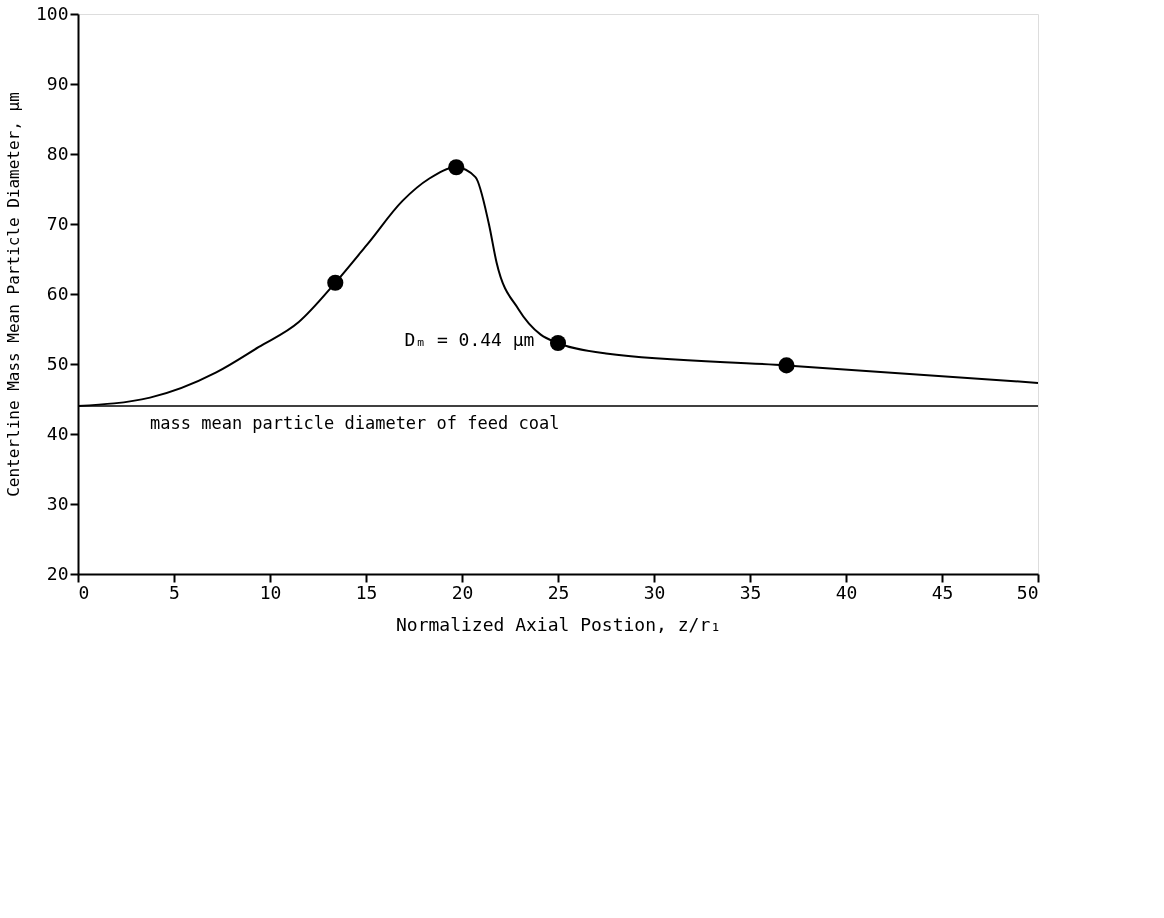 This screenshot has height=918, width=1164. Describe the element at coordinates (270, 592) in the screenshot. I see `x-tick-label: 10` at that location.